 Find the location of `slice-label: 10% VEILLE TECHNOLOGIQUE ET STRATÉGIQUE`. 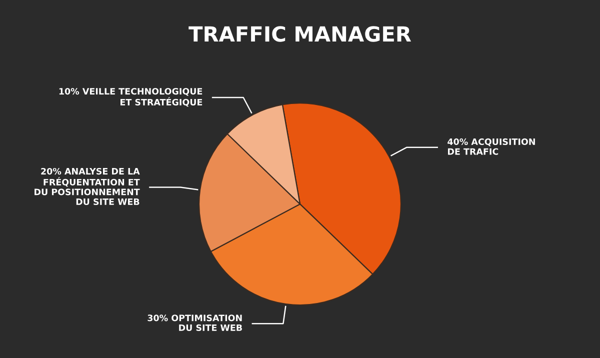

slice-label: 10% VEILLE TECHNOLOGIQUE ET STRATÉGIQUE is located at coordinates (130, 97).